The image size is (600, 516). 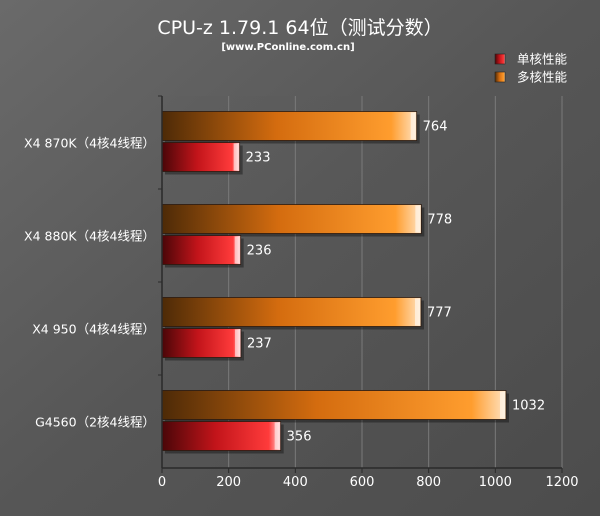 What do you see at coordinates (428, 482) in the screenshot?
I see `x-tick-label: 800` at bounding box center [428, 482].